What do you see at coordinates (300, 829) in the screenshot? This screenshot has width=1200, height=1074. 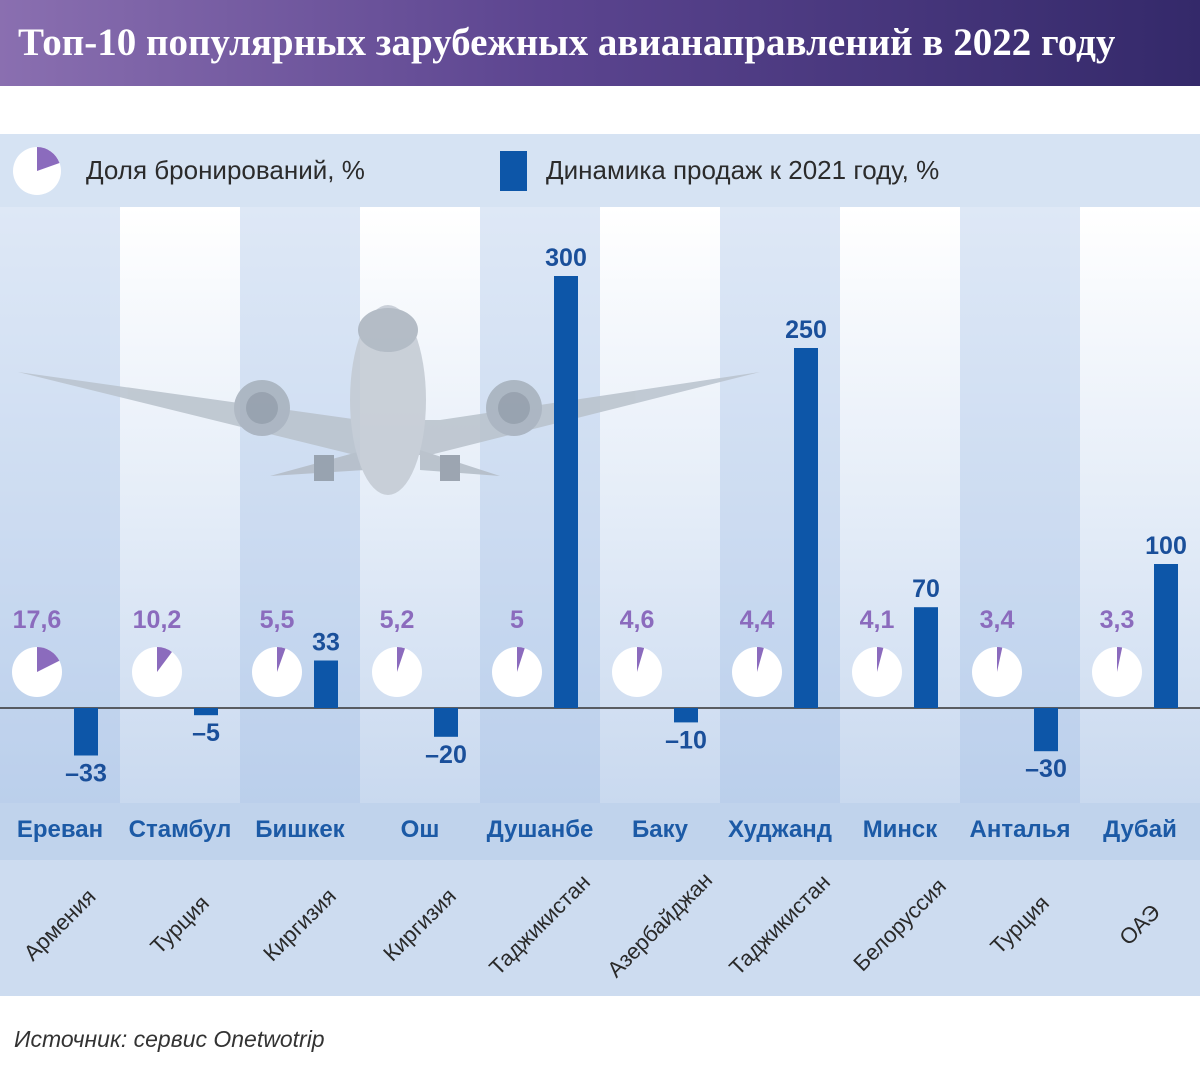 I see `city-label: Бишкек` at bounding box center [300, 829].